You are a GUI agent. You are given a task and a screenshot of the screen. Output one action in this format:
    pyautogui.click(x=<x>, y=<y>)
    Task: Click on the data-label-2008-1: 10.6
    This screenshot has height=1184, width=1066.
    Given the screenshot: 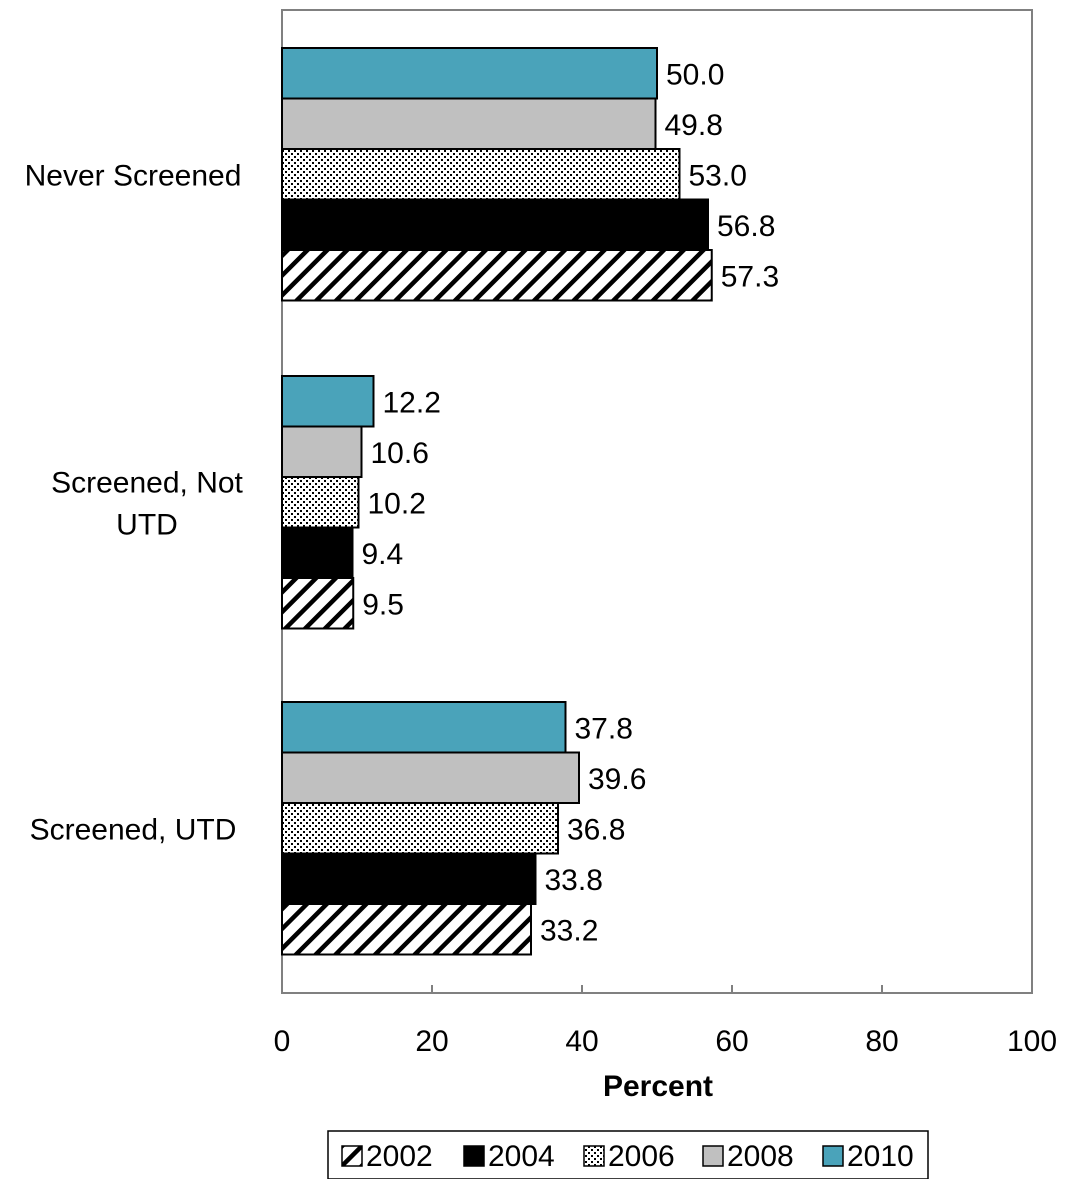 What is the action you would take?
    pyautogui.click(x=400, y=453)
    